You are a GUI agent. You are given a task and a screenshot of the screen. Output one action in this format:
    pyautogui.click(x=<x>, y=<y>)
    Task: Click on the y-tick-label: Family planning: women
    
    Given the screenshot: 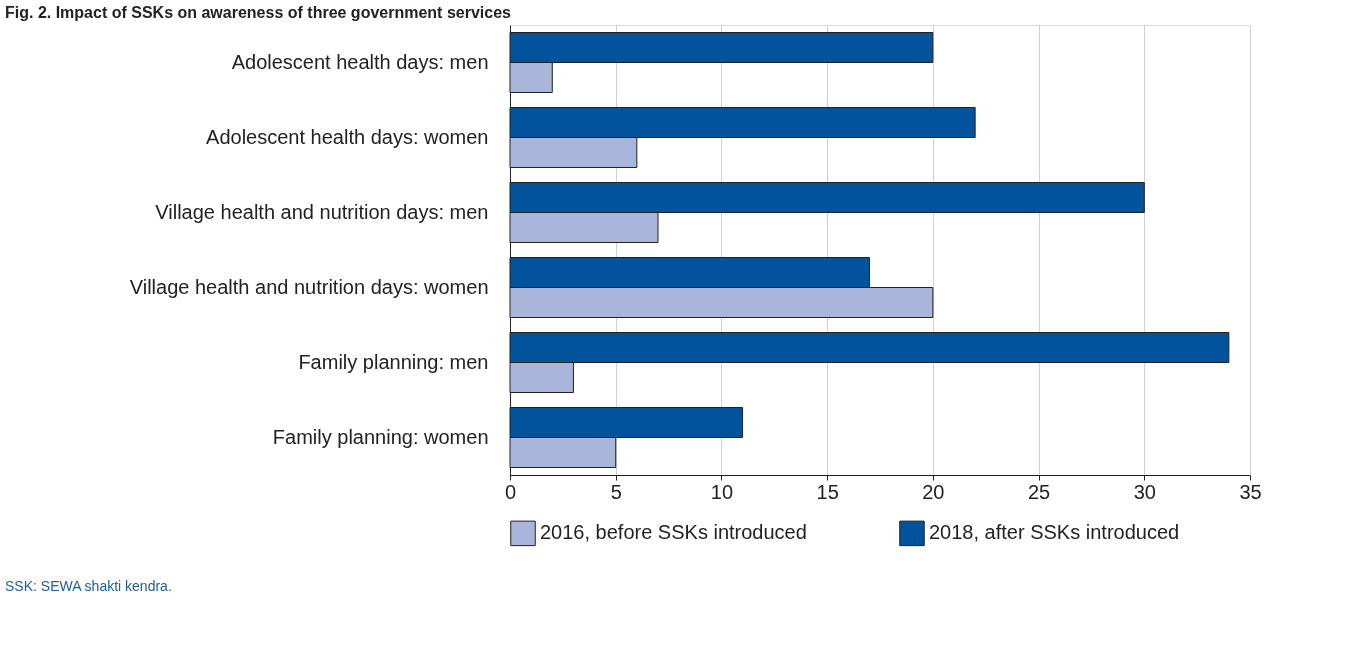 What is the action you would take?
    pyautogui.click(x=380, y=436)
    